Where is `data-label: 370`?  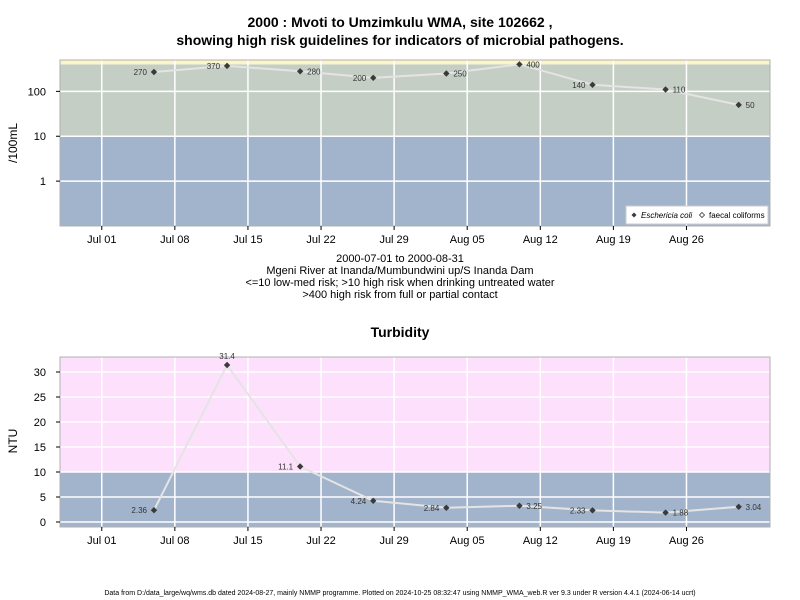
data-label: 370 is located at coordinates (214, 66).